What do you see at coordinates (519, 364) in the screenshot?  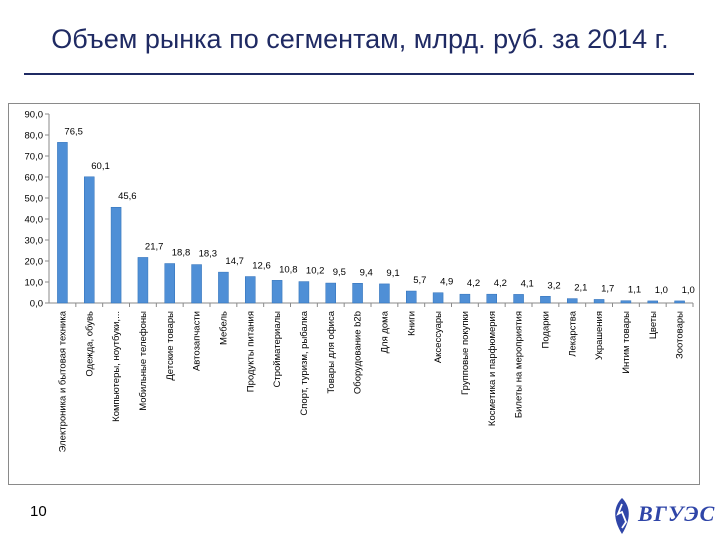 I see `x-tick-label: Билеты на мероприятия` at bounding box center [519, 364].